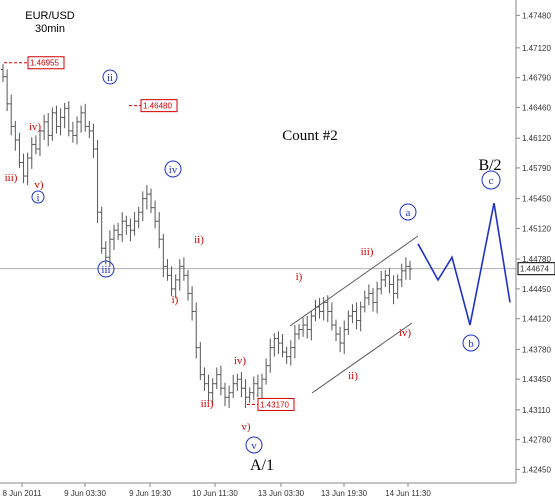 This screenshot has width=555, height=503. I want to click on price-tick-label: 1.47480, so click(536, 15).